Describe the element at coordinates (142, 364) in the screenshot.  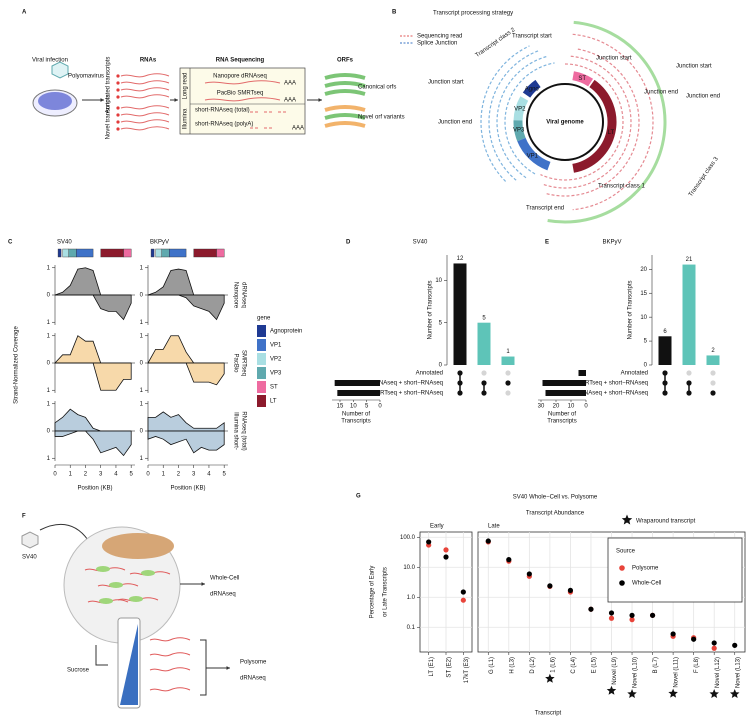
I see `y-tick-label: 0` at that location.